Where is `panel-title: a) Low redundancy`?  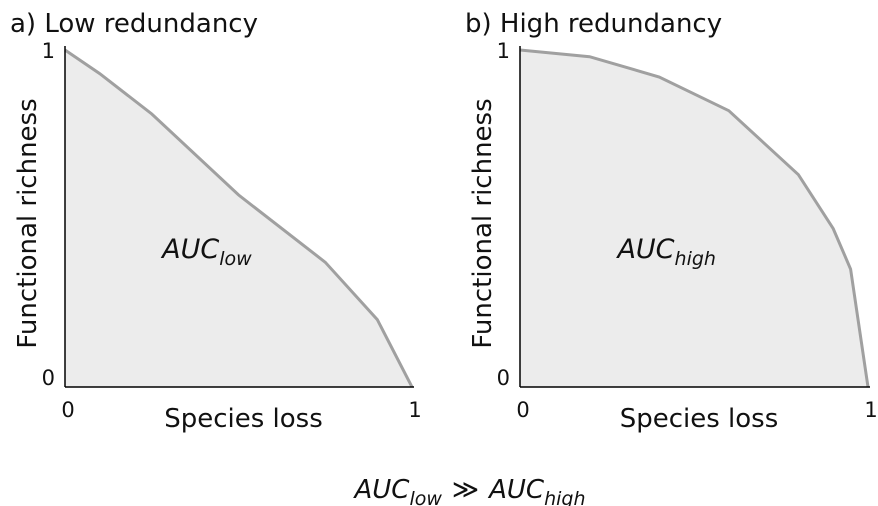 panel-title: a) Low redundancy is located at coordinates (134, 24).